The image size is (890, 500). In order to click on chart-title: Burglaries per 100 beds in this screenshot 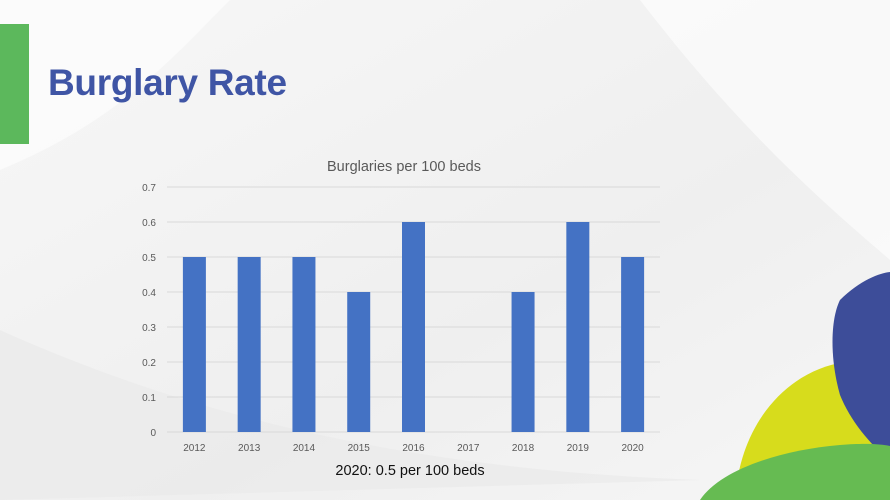, I will do `click(404, 167)`.